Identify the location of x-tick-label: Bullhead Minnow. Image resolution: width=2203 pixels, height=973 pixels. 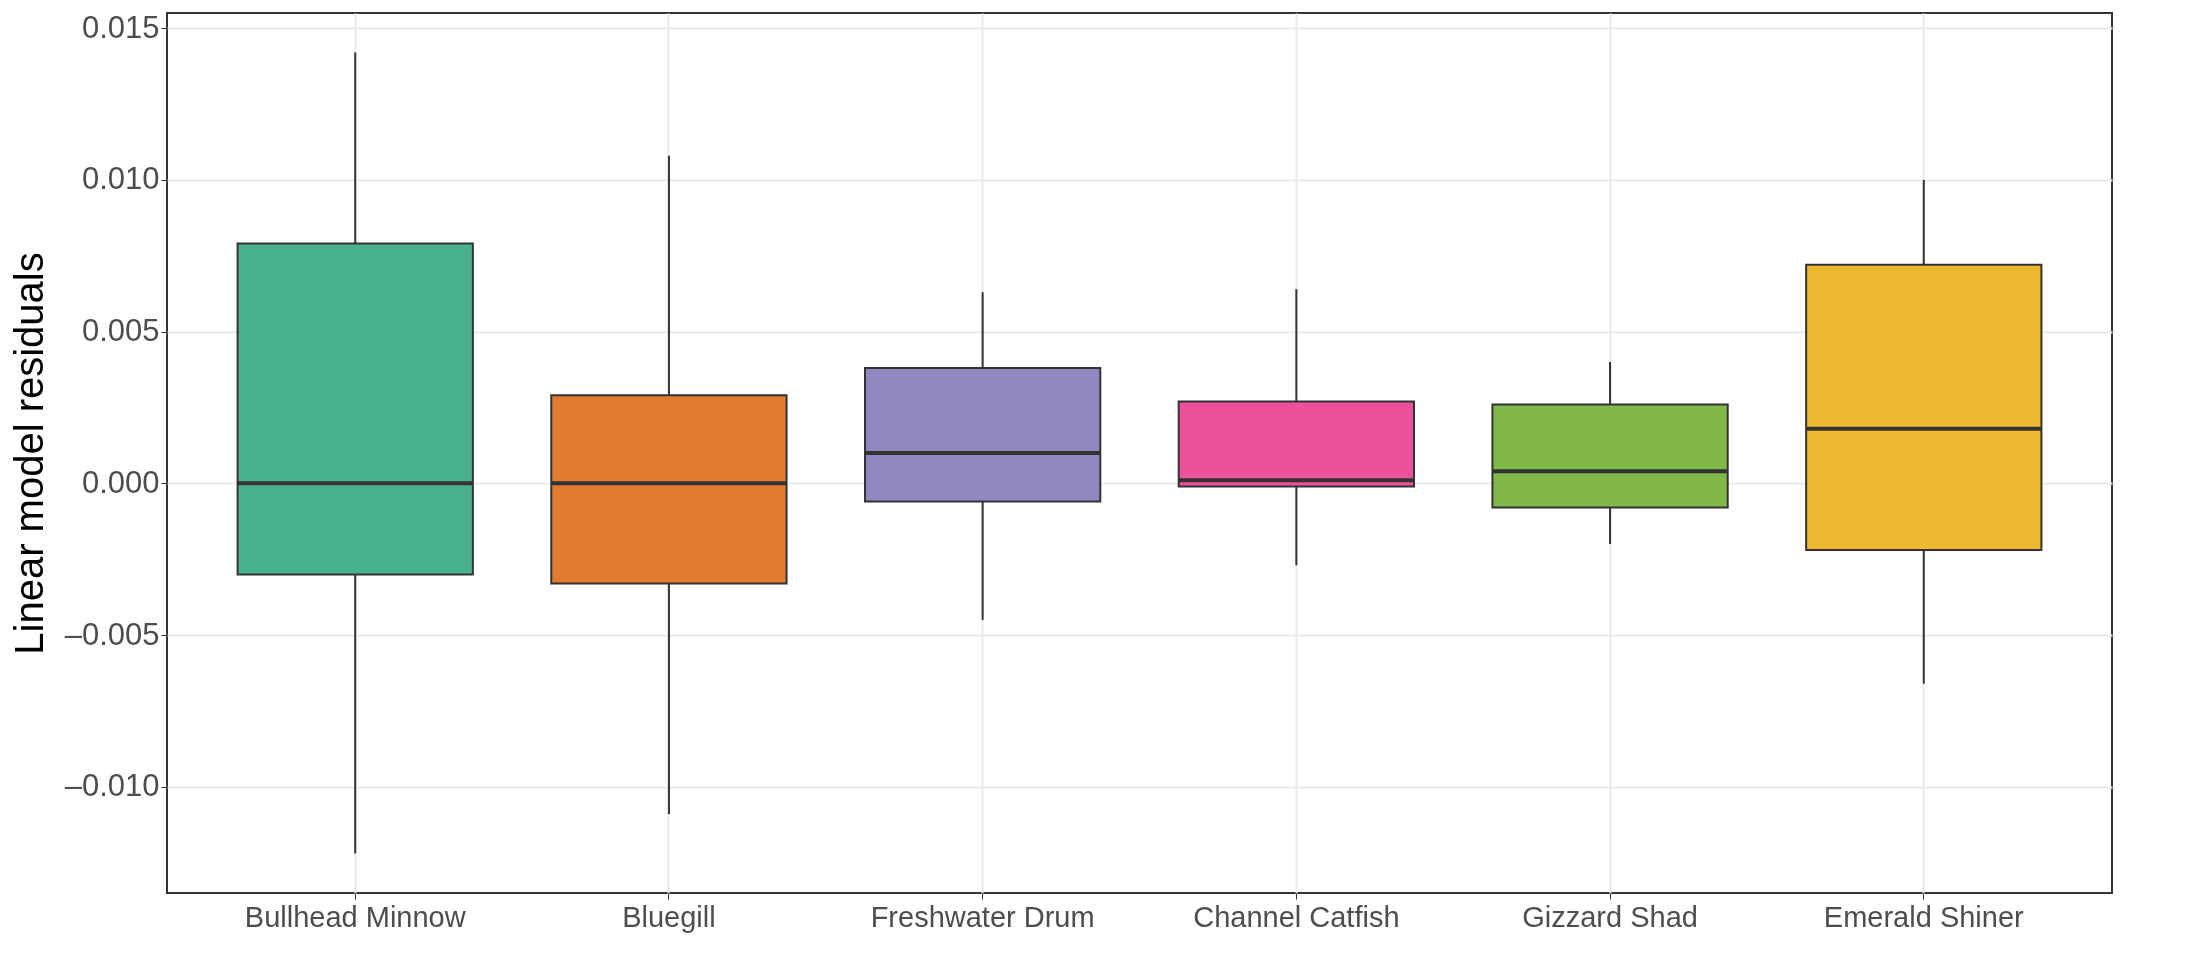
(355, 916).